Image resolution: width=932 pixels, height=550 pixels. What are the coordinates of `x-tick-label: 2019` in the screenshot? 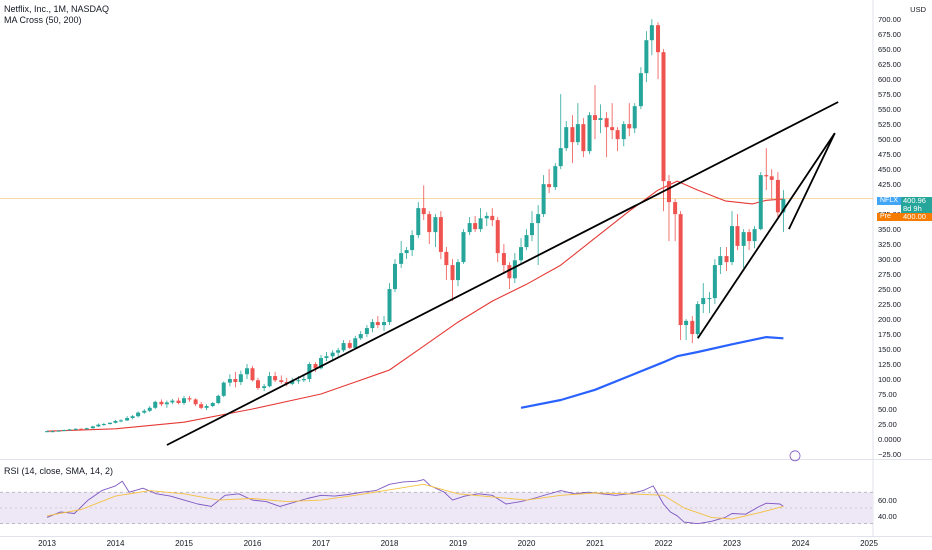 It's located at (458, 543).